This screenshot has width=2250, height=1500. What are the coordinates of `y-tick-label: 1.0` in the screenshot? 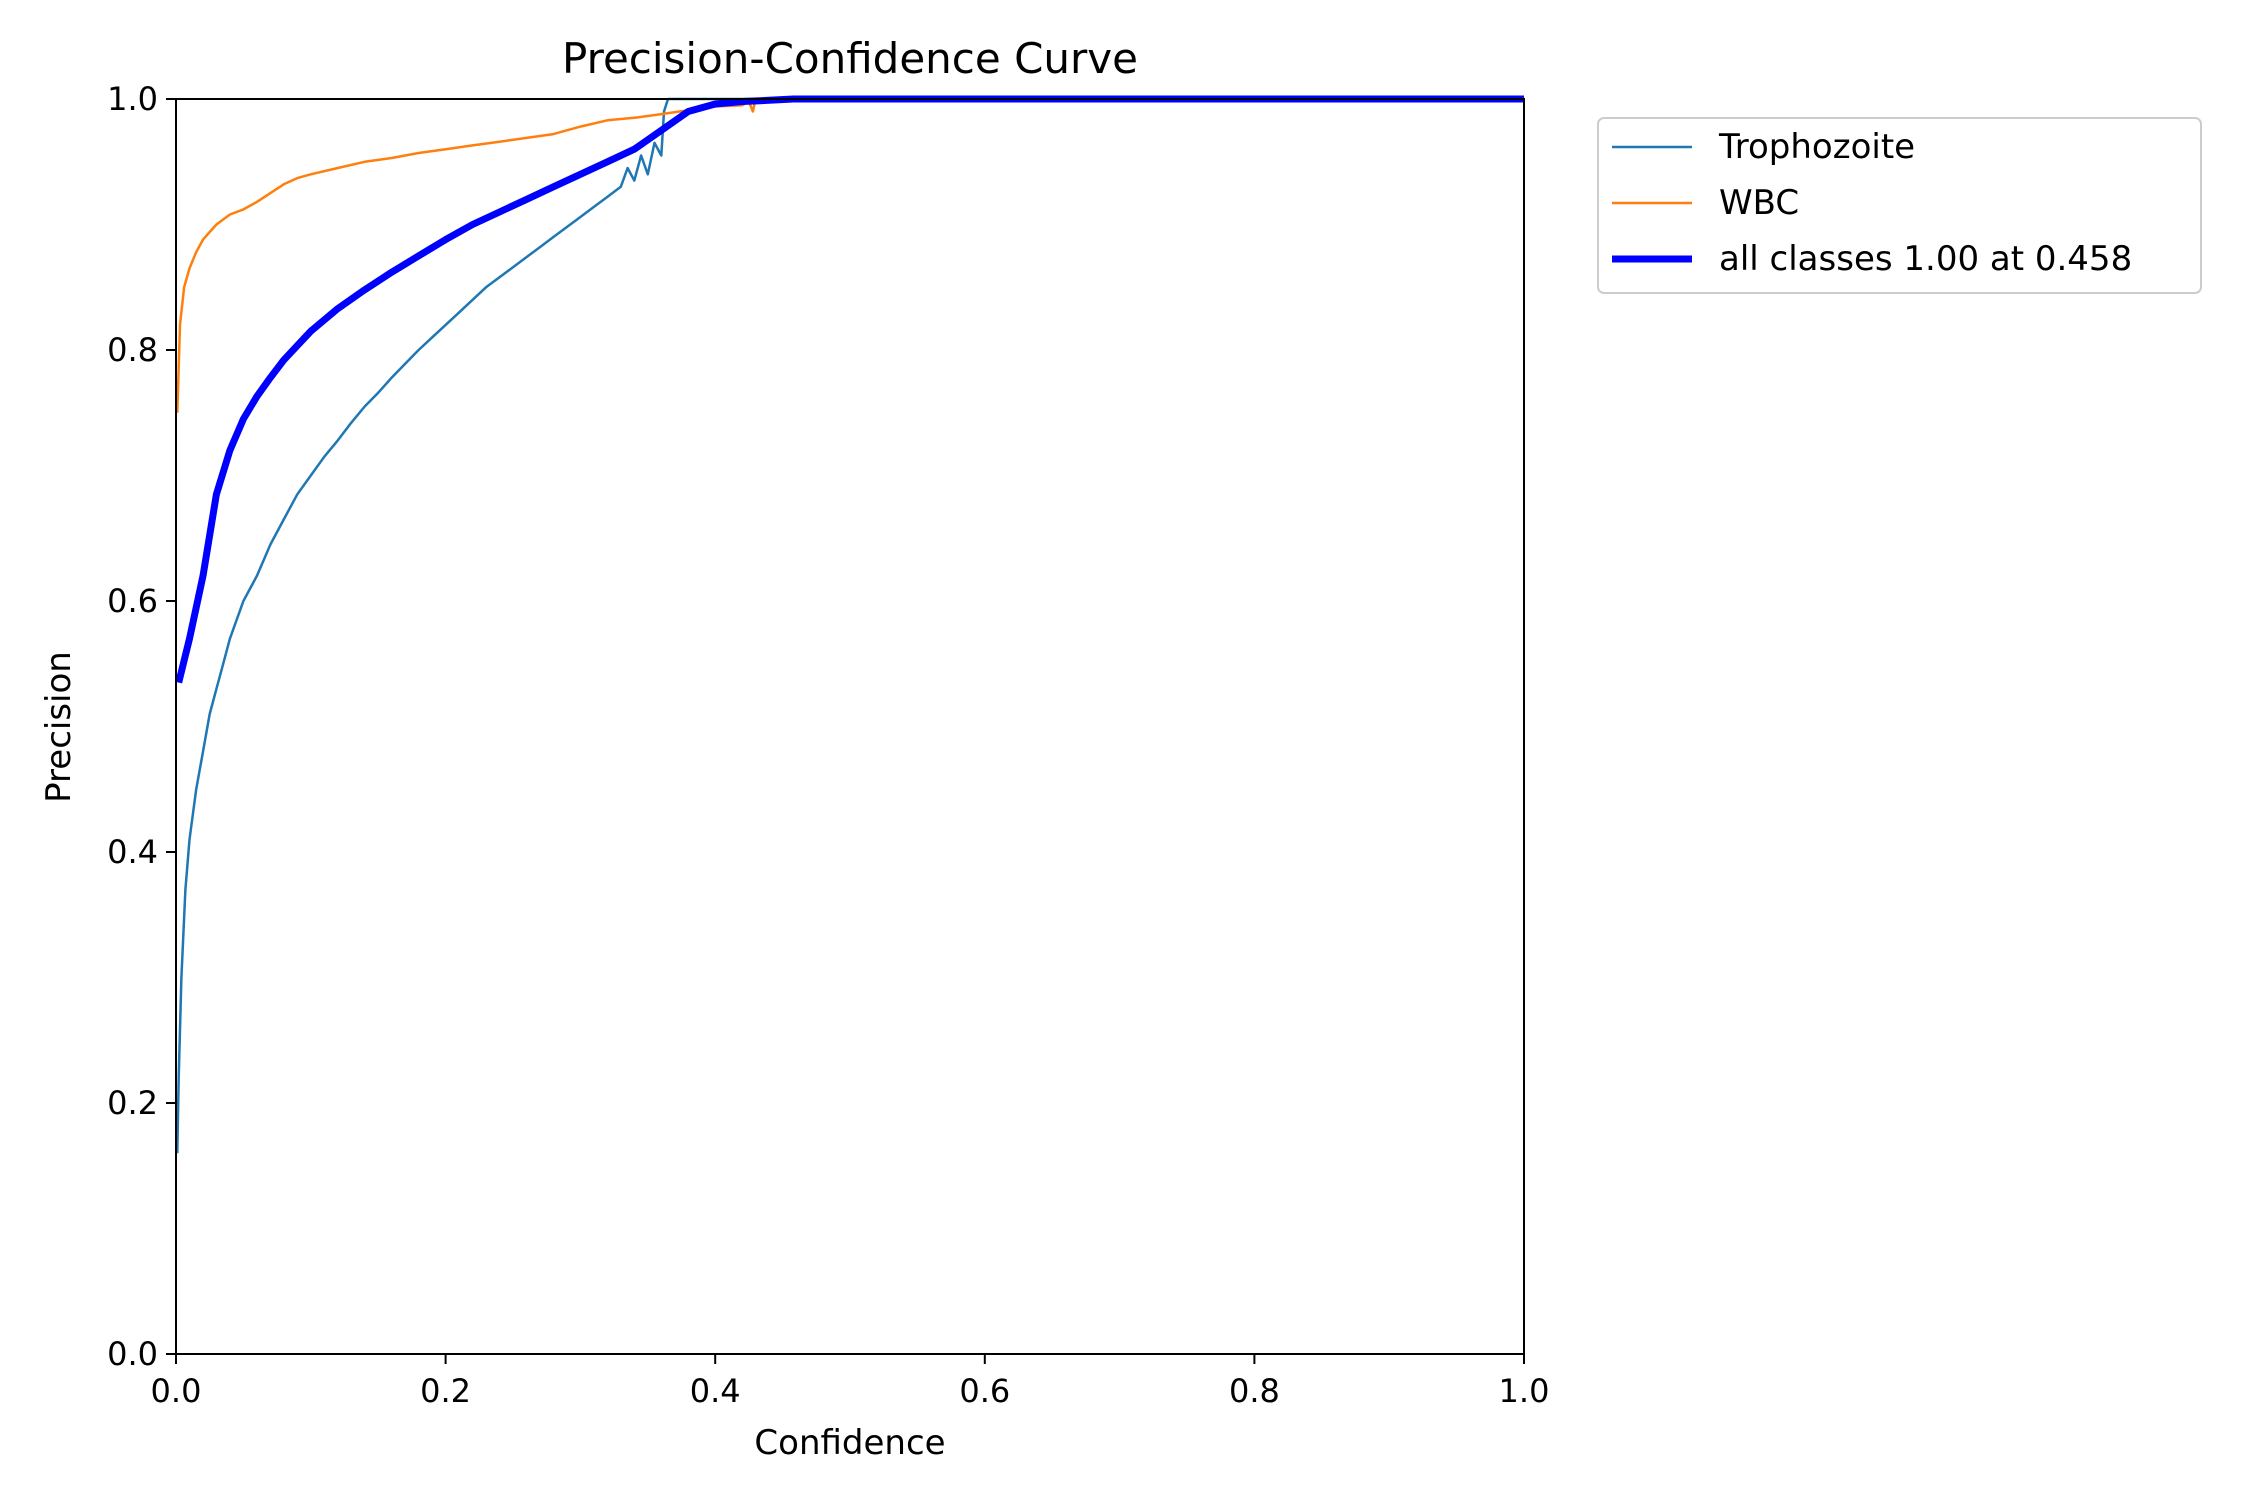 It's located at (132, 99).